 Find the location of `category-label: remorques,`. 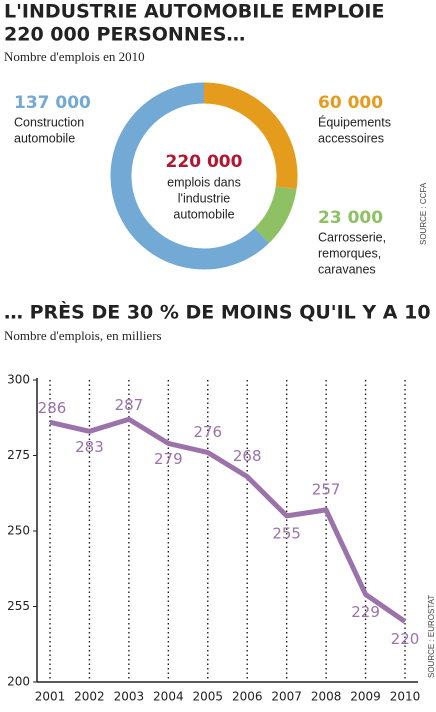

category-label: remorques, is located at coordinates (349, 253).